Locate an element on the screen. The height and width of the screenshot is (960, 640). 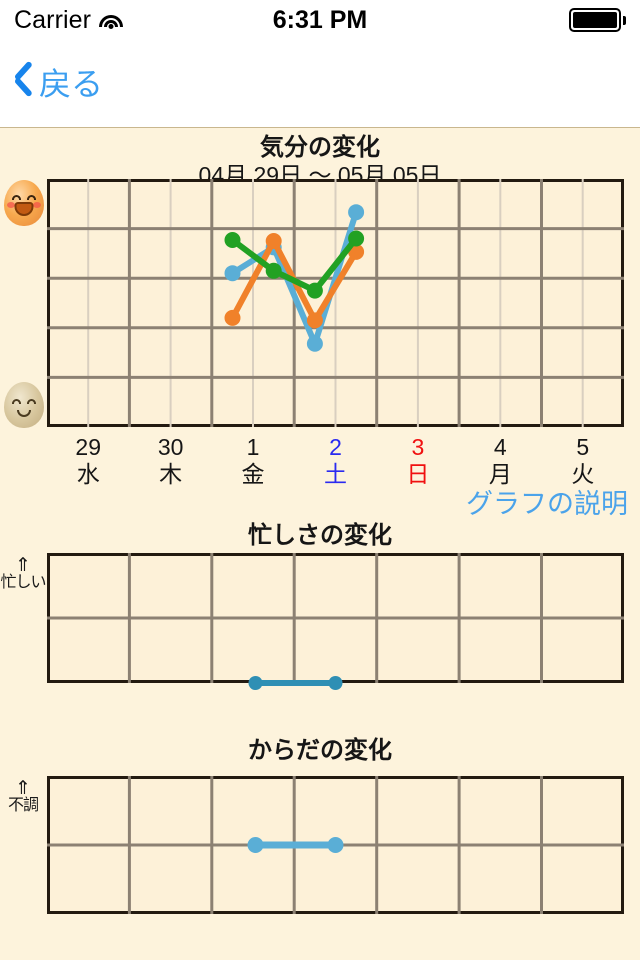
day-number: 3 is located at coordinates (418, 447).